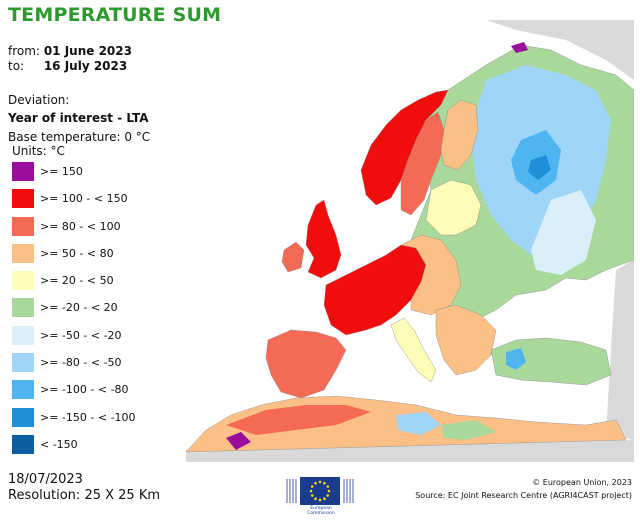 The width and height of the screenshot is (640, 524). Describe the element at coordinates (323, 239) in the screenshot. I see `land-great-britain` at that location.